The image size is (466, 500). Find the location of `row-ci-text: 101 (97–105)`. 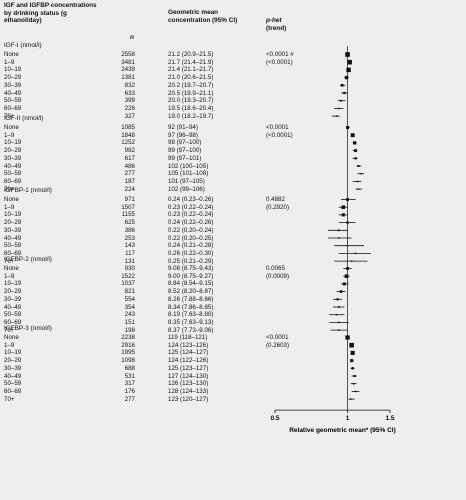

row-ci-text: 101 (97–105) is located at coordinates (186, 181).